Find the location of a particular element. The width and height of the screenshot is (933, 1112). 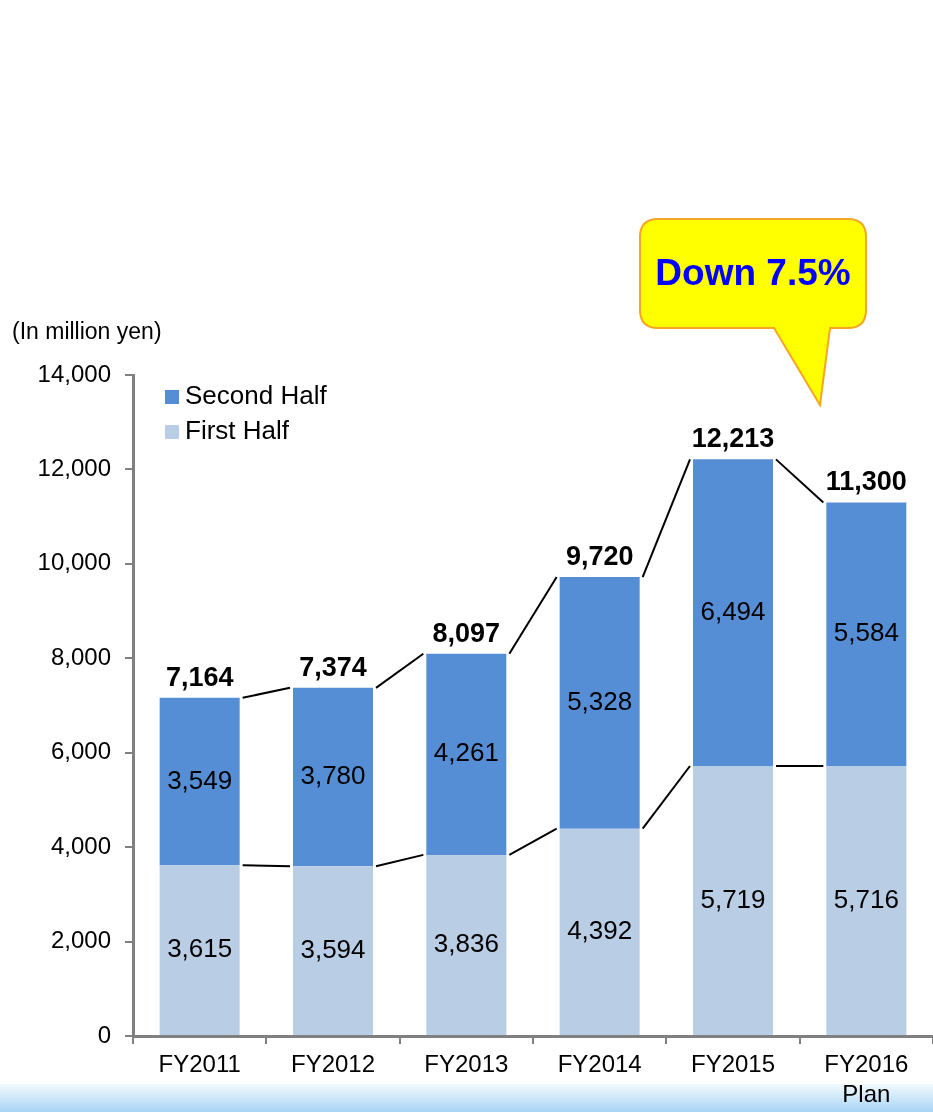

y-tick-label: 8,000 is located at coordinates (80, 656).